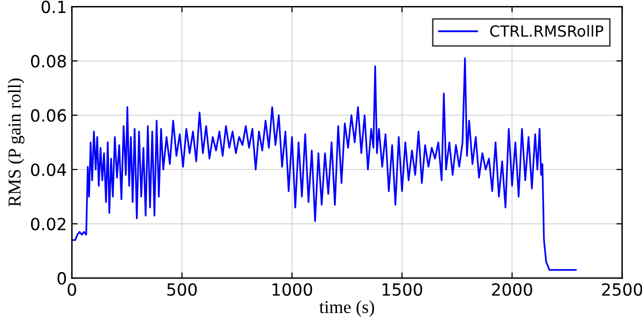 The width and height of the screenshot is (642, 333). Describe the element at coordinates (16, 142) in the screenshot. I see `y-axis-title: RMS (P gain roll)` at that location.